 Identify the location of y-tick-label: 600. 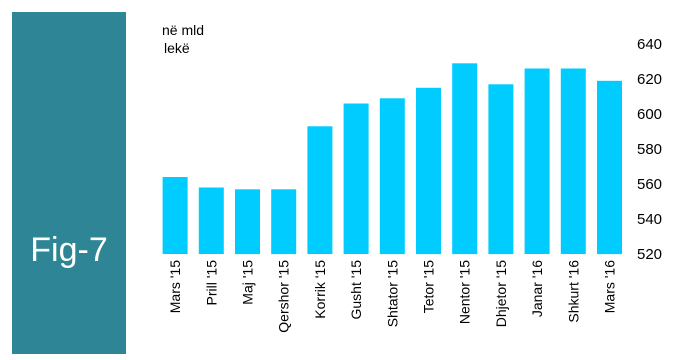
(649, 114).